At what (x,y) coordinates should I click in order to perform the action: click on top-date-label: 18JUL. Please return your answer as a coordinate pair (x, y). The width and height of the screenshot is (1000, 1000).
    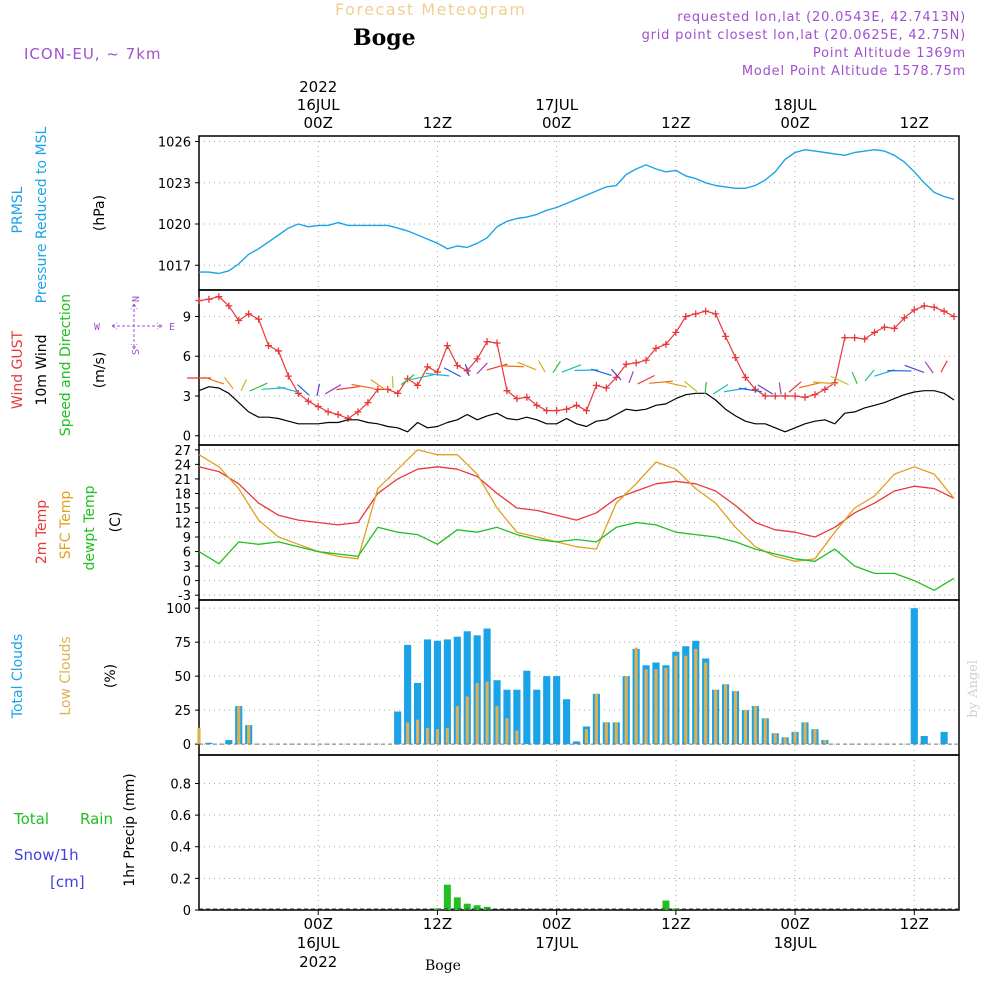
    Looking at the image, I should click on (795, 105).